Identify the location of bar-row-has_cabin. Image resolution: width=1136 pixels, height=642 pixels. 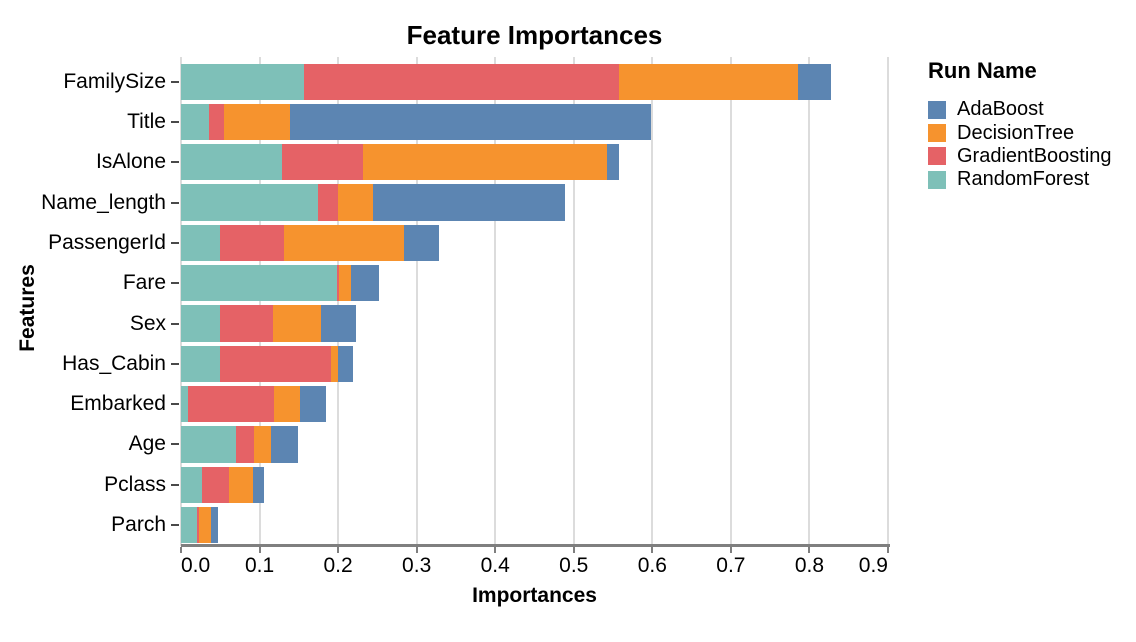
(534, 363).